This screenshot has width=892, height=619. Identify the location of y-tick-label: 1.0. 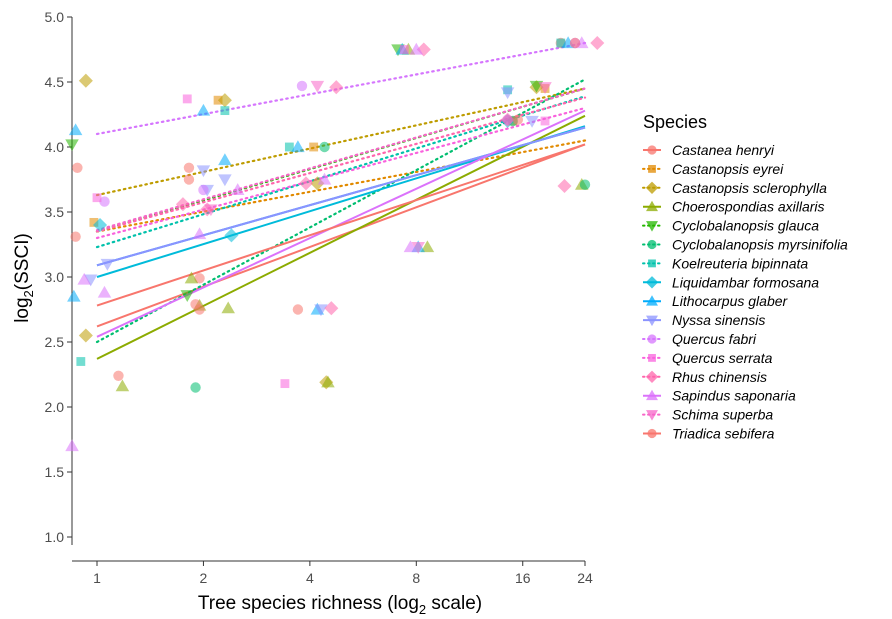
(55, 537).